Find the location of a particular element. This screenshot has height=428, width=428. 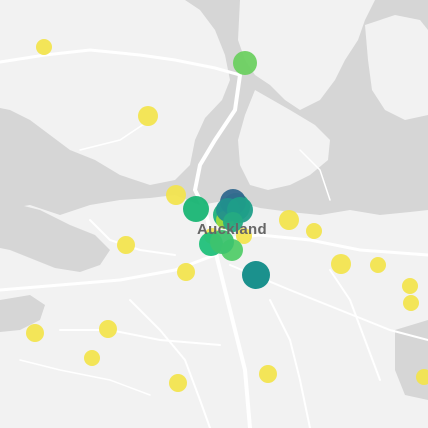

land-northeast is located at coordinates (306, 55).